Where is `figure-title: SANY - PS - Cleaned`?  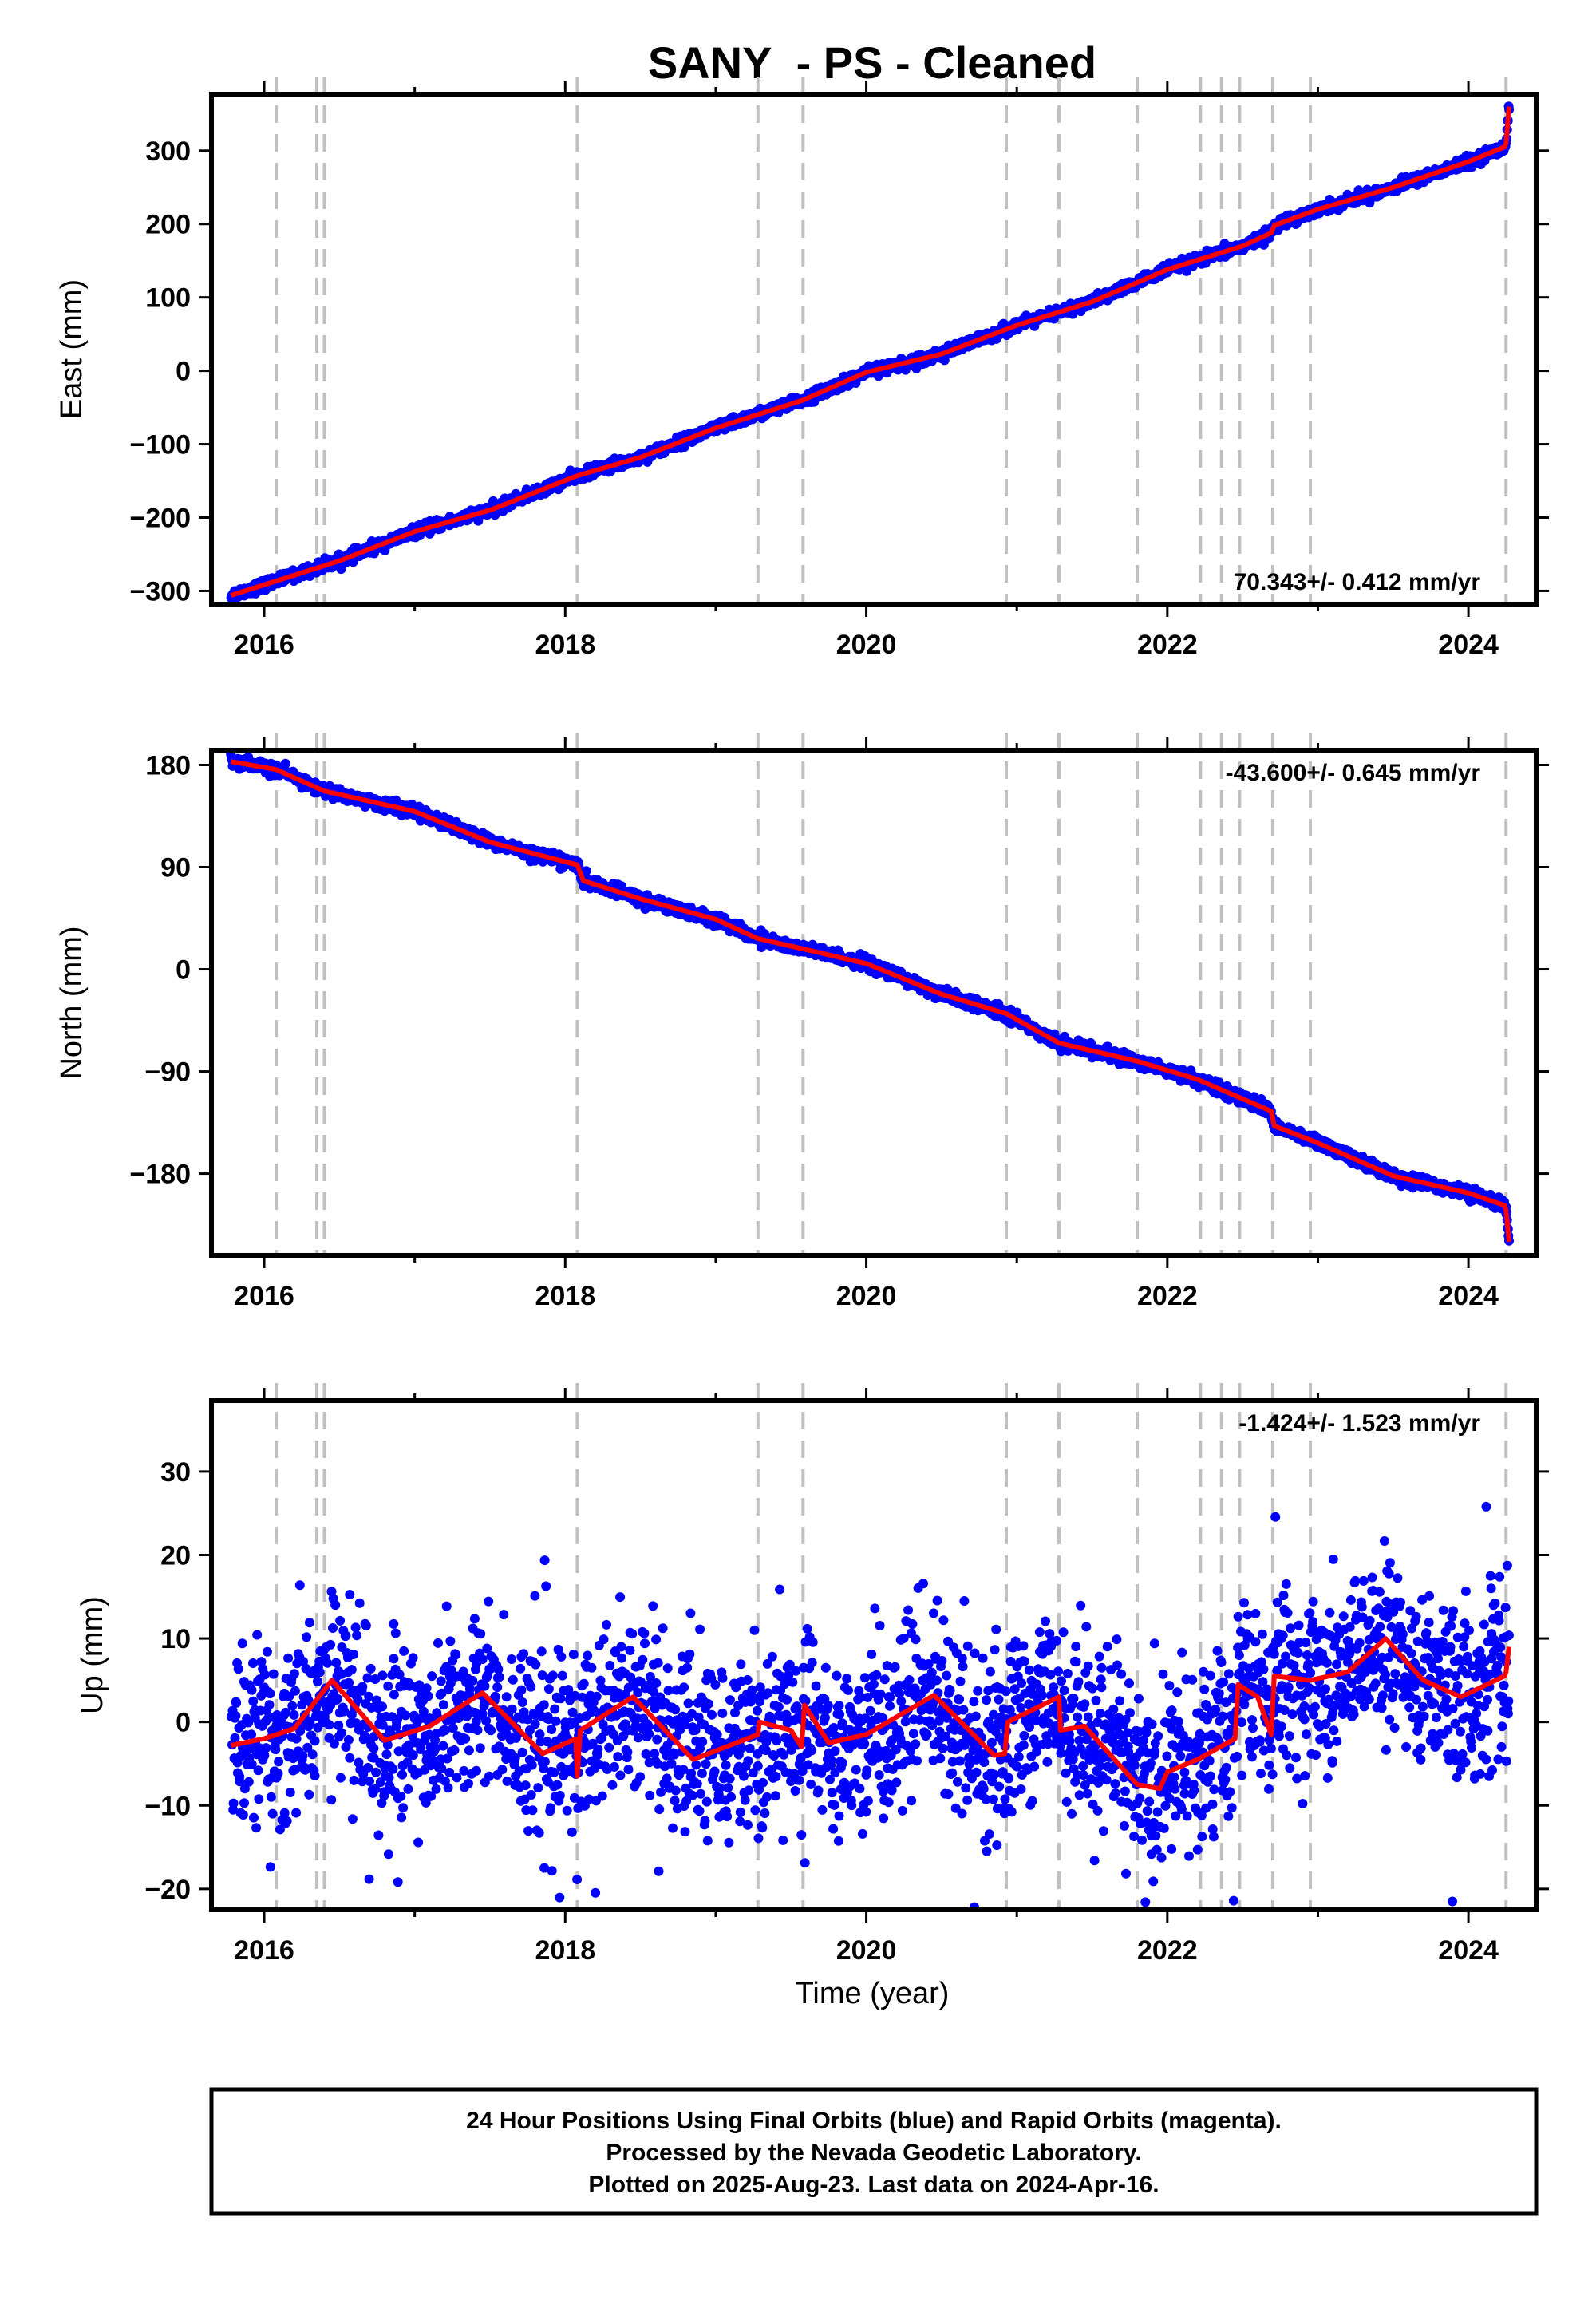 figure-title: SANY - PS - Cleaned is located at coordinates (872, 63).